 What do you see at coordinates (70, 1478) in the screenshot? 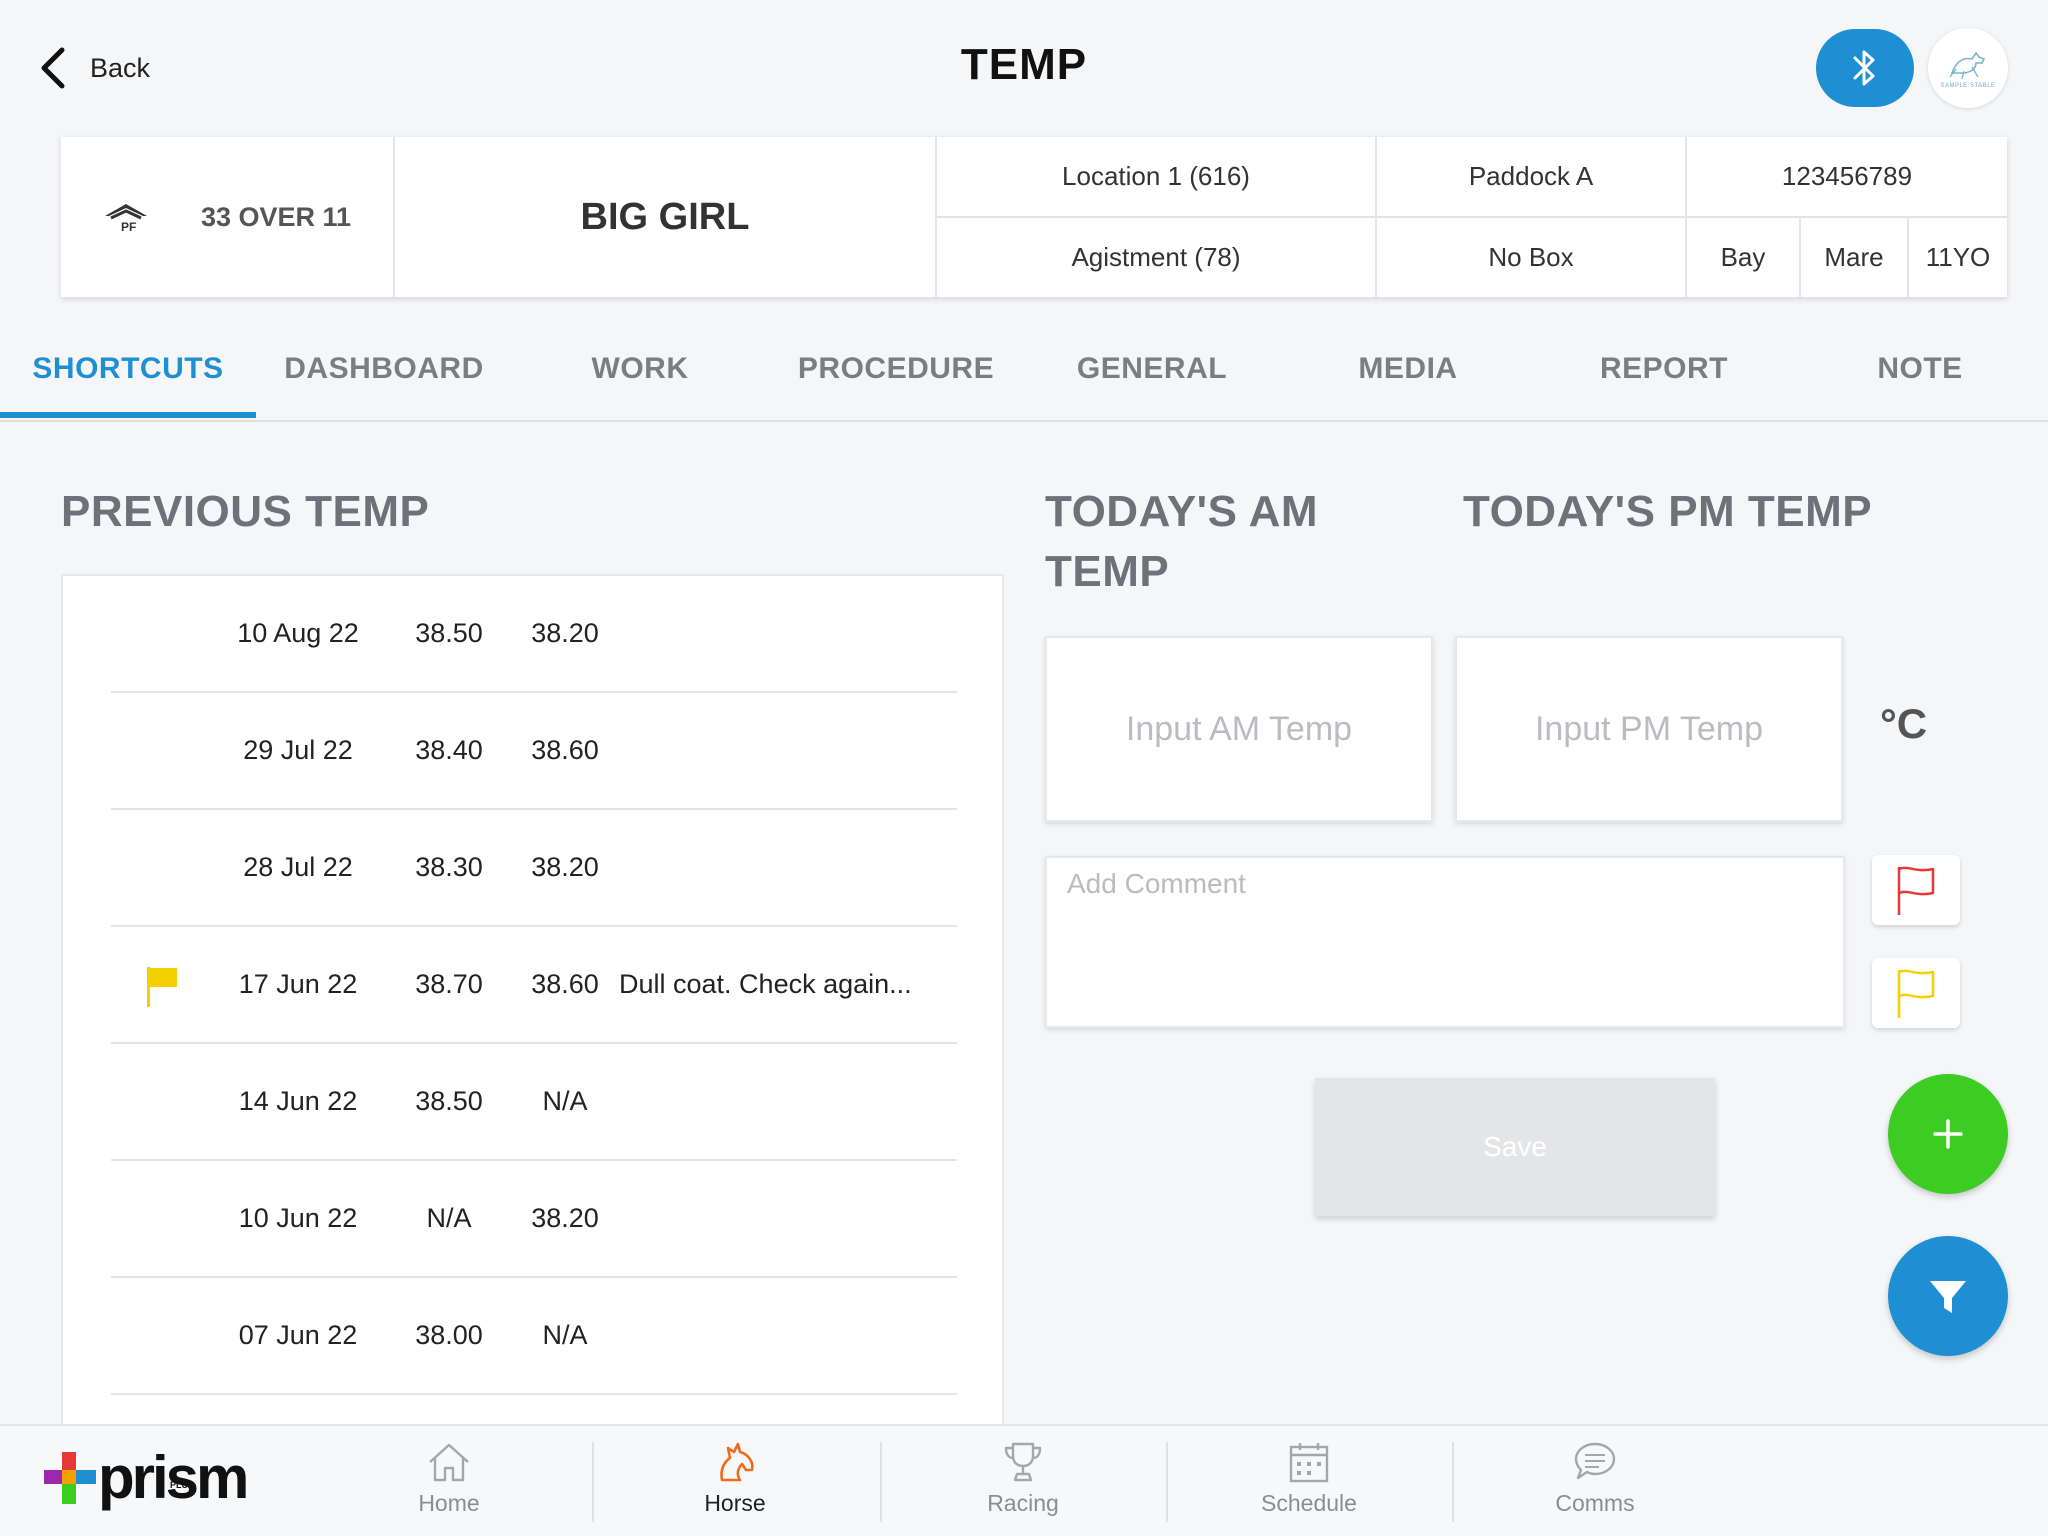
I see `prism-cross-icon` at bounding box center [70, 1478].